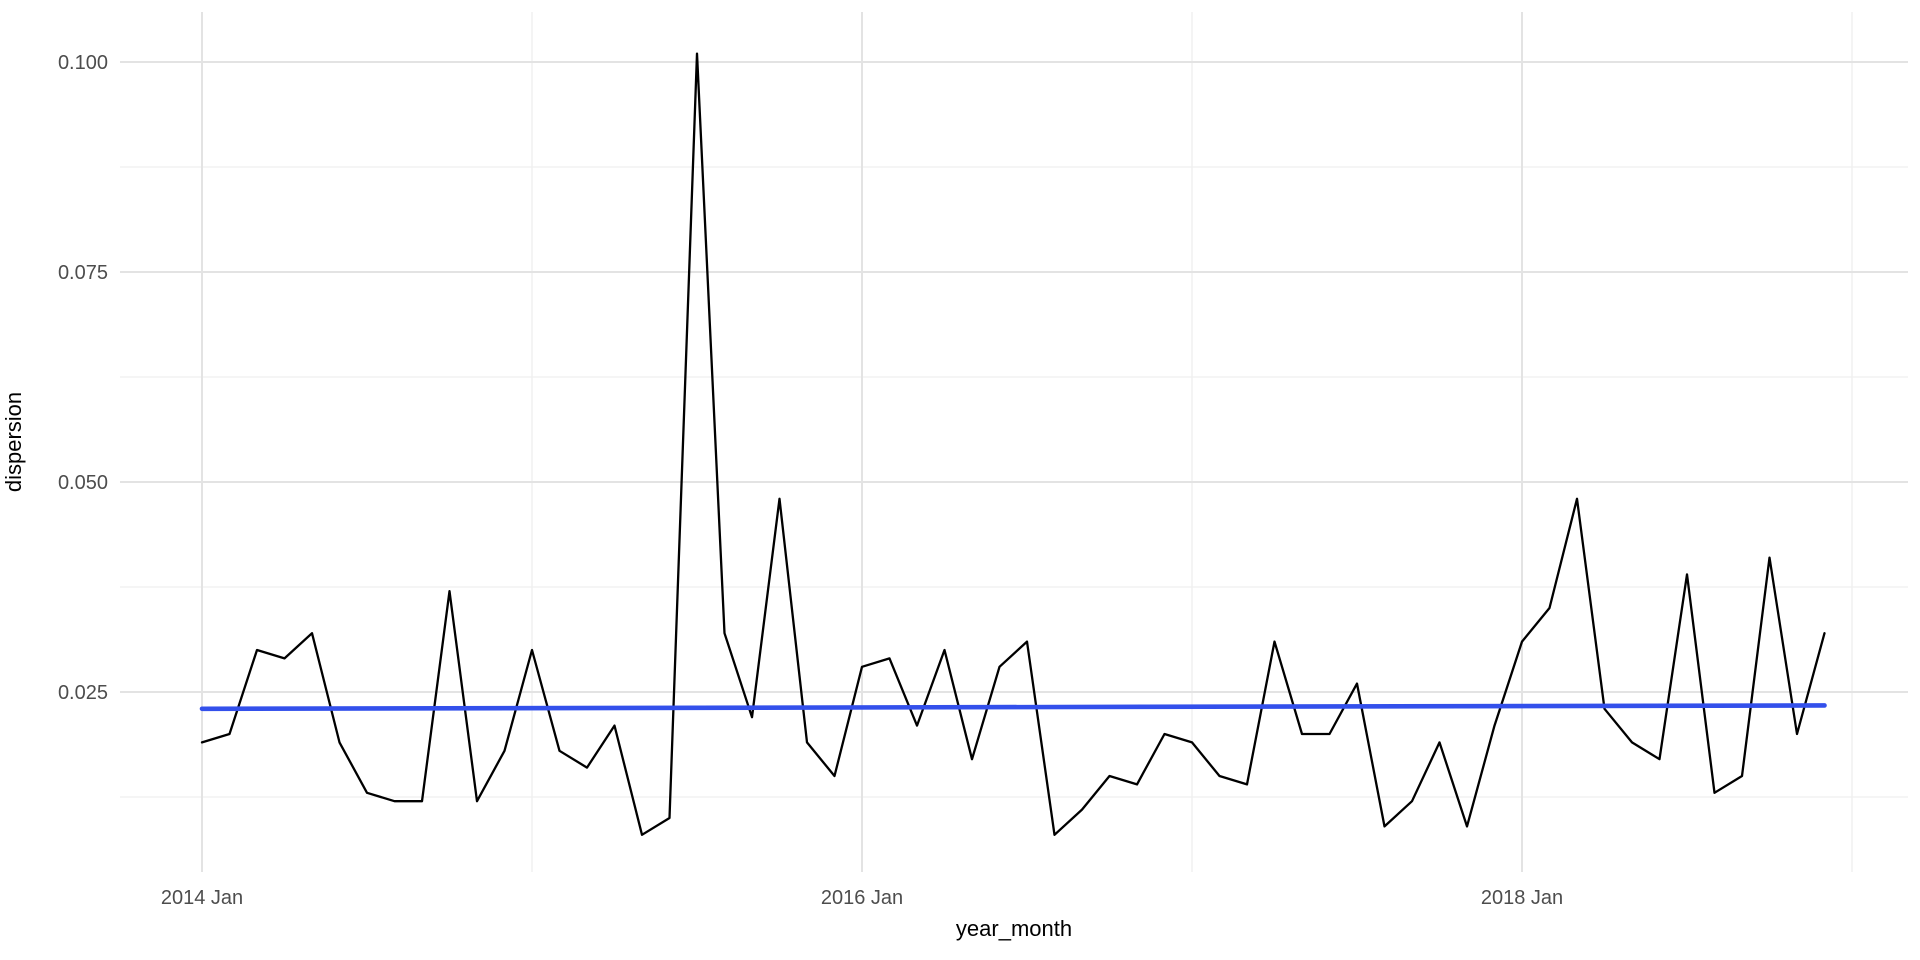 The height and width of the screenshot is (960, 1920). I want to click on x-tick-label: 2014 Jan, so click(202, 898).